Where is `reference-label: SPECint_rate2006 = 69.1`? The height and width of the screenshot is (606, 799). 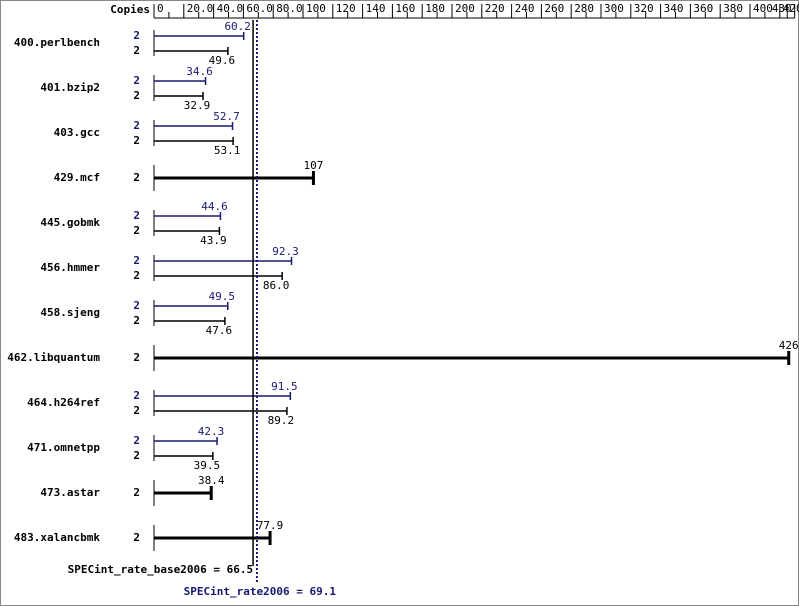 reference-label: SPECint_rate2006 = 69.1 is located at coordinates (260, 591).